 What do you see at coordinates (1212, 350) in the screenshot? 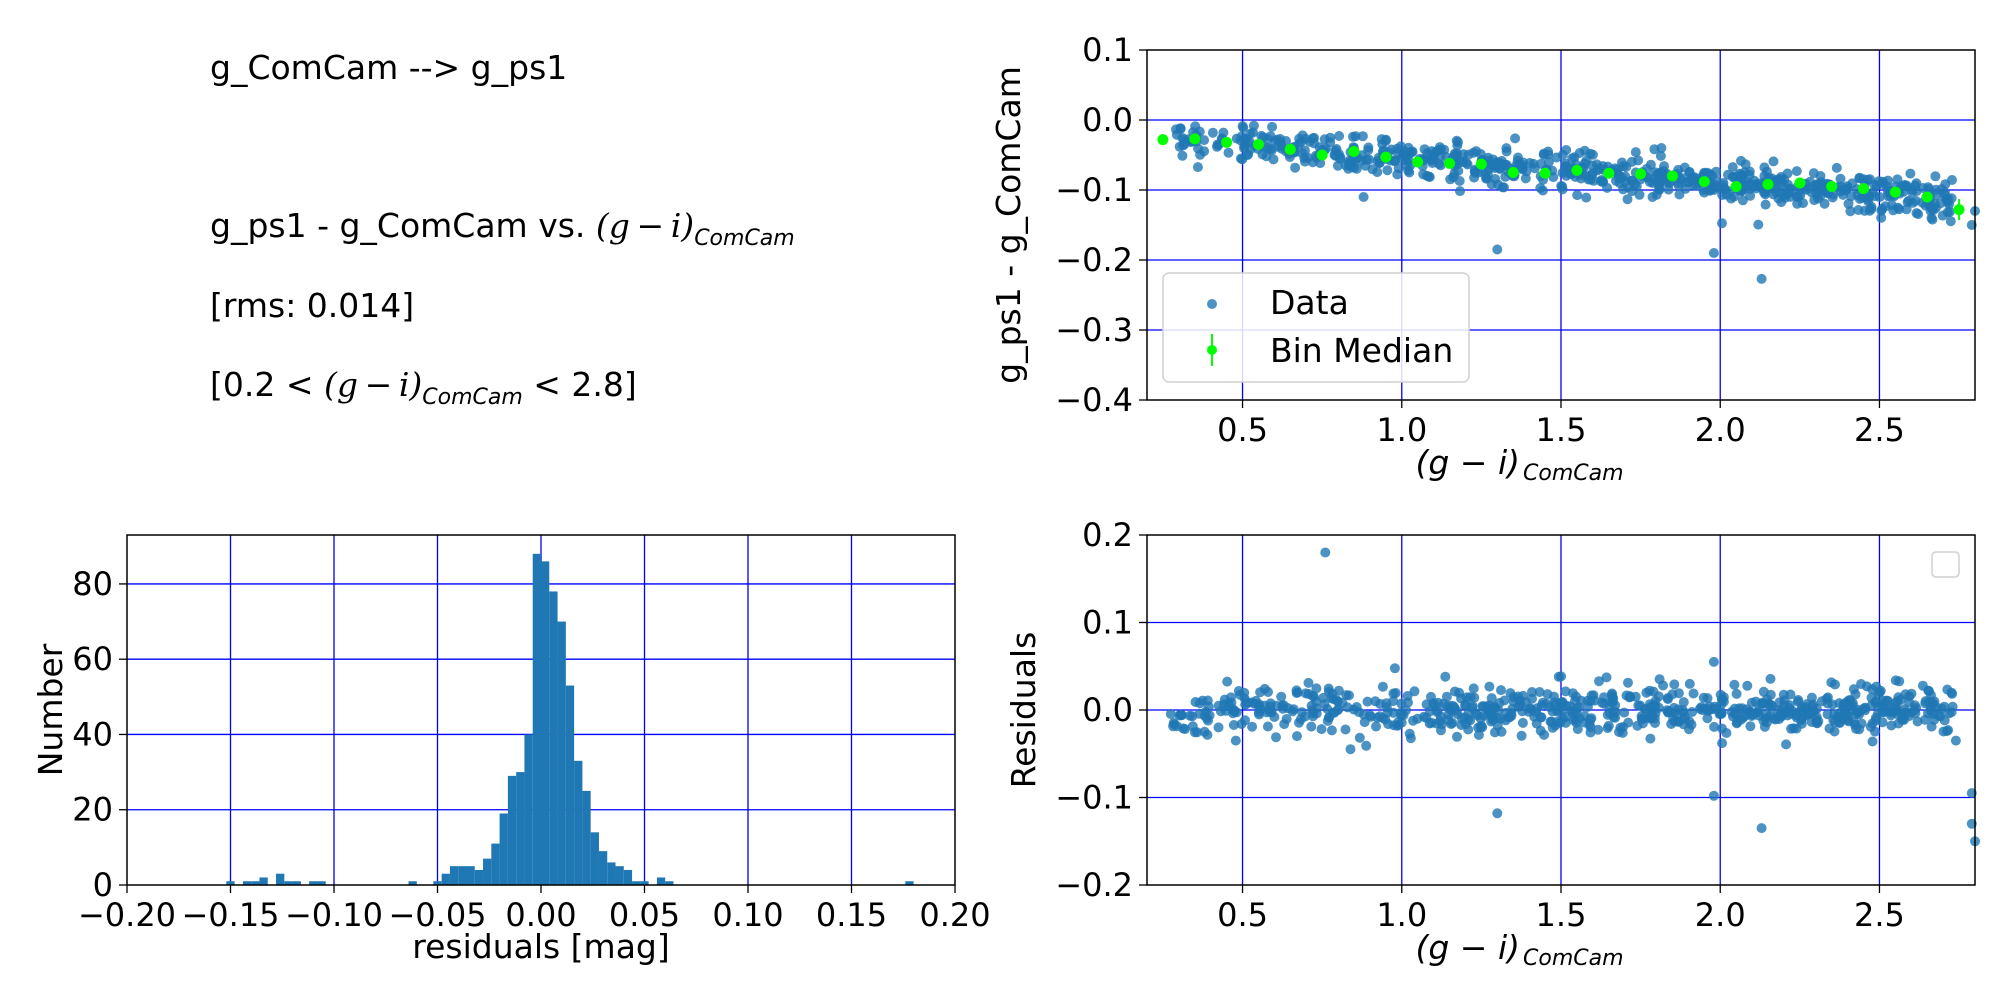
I see `legend-median-marker` at bounding box center [1212, 350].